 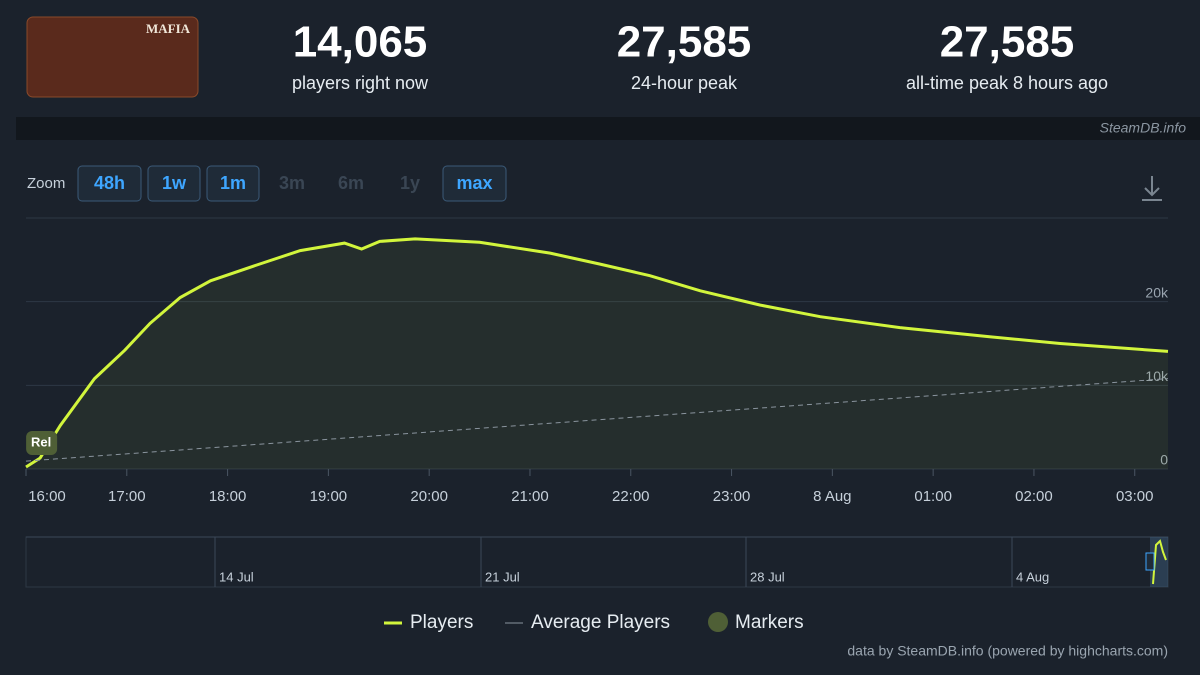 I want to click on source: SteamDB.info, so click(x=1143, y=128).